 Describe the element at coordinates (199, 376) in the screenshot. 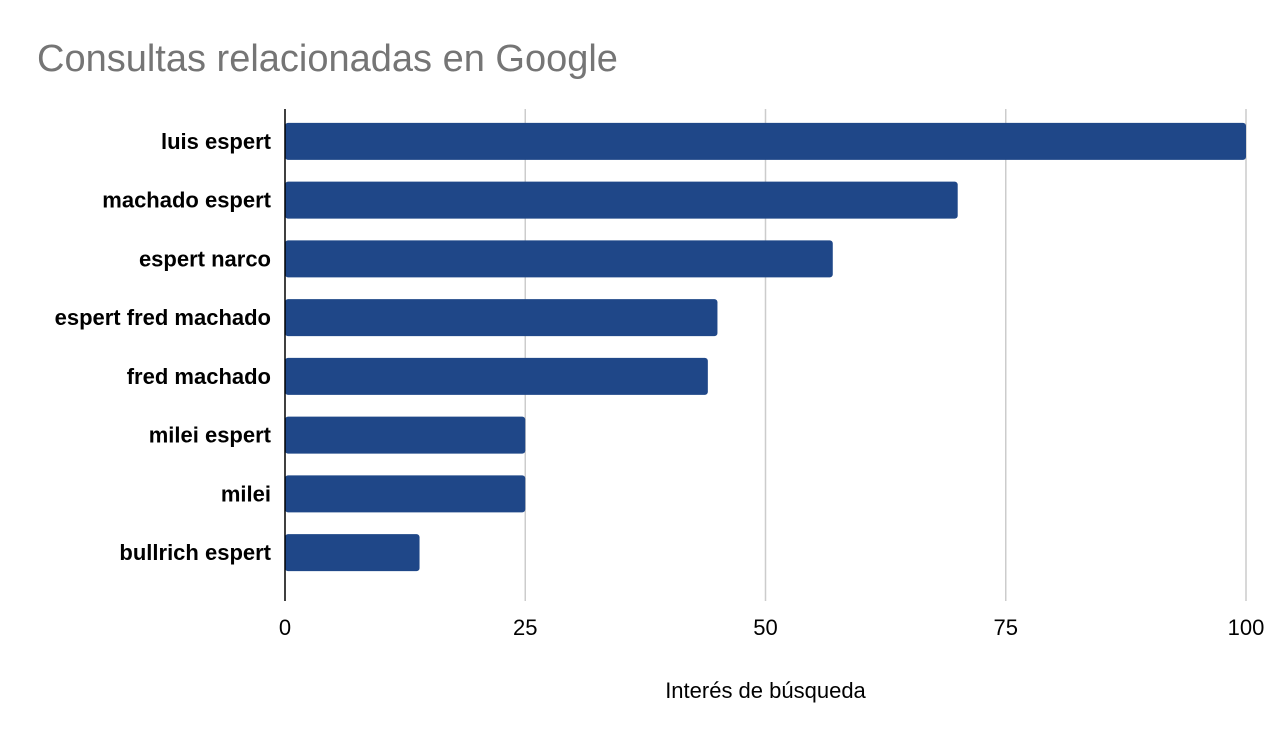

I see `category-label: fred machado` at that location.